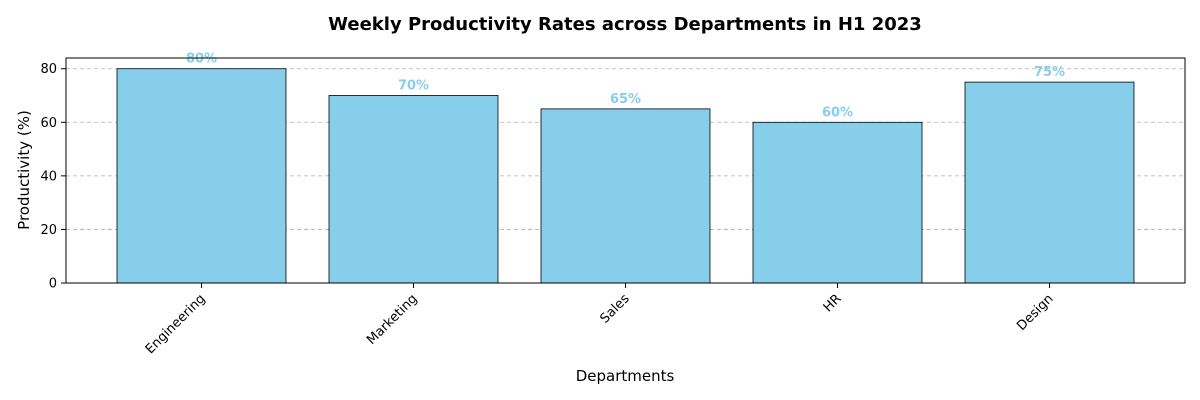  Describe the element at coordinates (392, 319) in the screenshot. I see `x-tick-label: Marketing` at that location.